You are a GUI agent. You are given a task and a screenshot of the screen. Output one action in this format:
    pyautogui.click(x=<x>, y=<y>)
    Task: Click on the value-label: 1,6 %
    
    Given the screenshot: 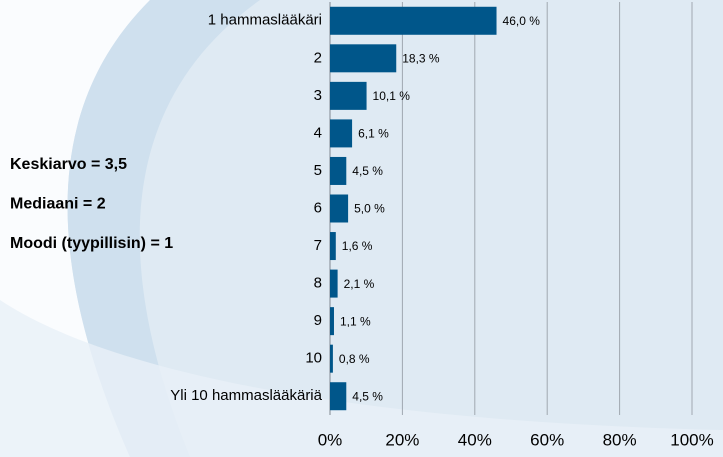 What is the action you would take?
    pyautogui.click(x=357, y=246)
    